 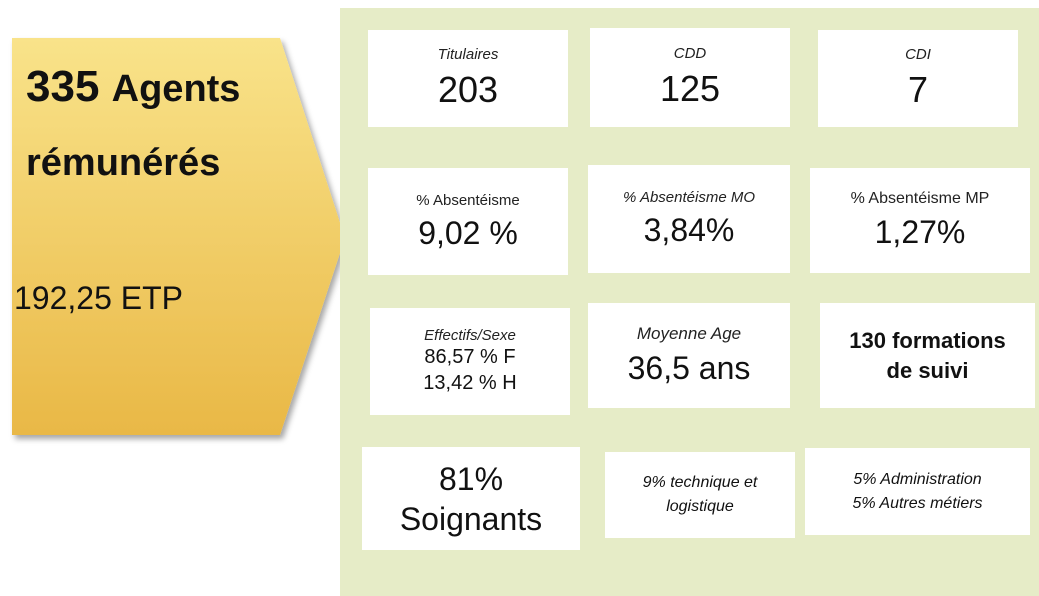 I want to click on agents-line2: rémunérés, so click(x=123, y=163).